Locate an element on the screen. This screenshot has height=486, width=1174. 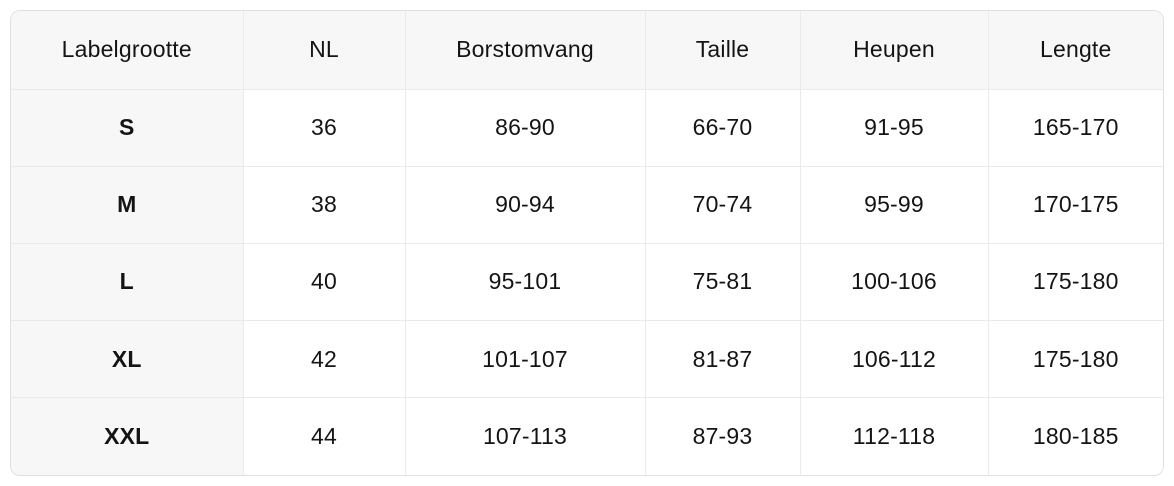
size-label-cell: L is located at coordinates (127, 282).